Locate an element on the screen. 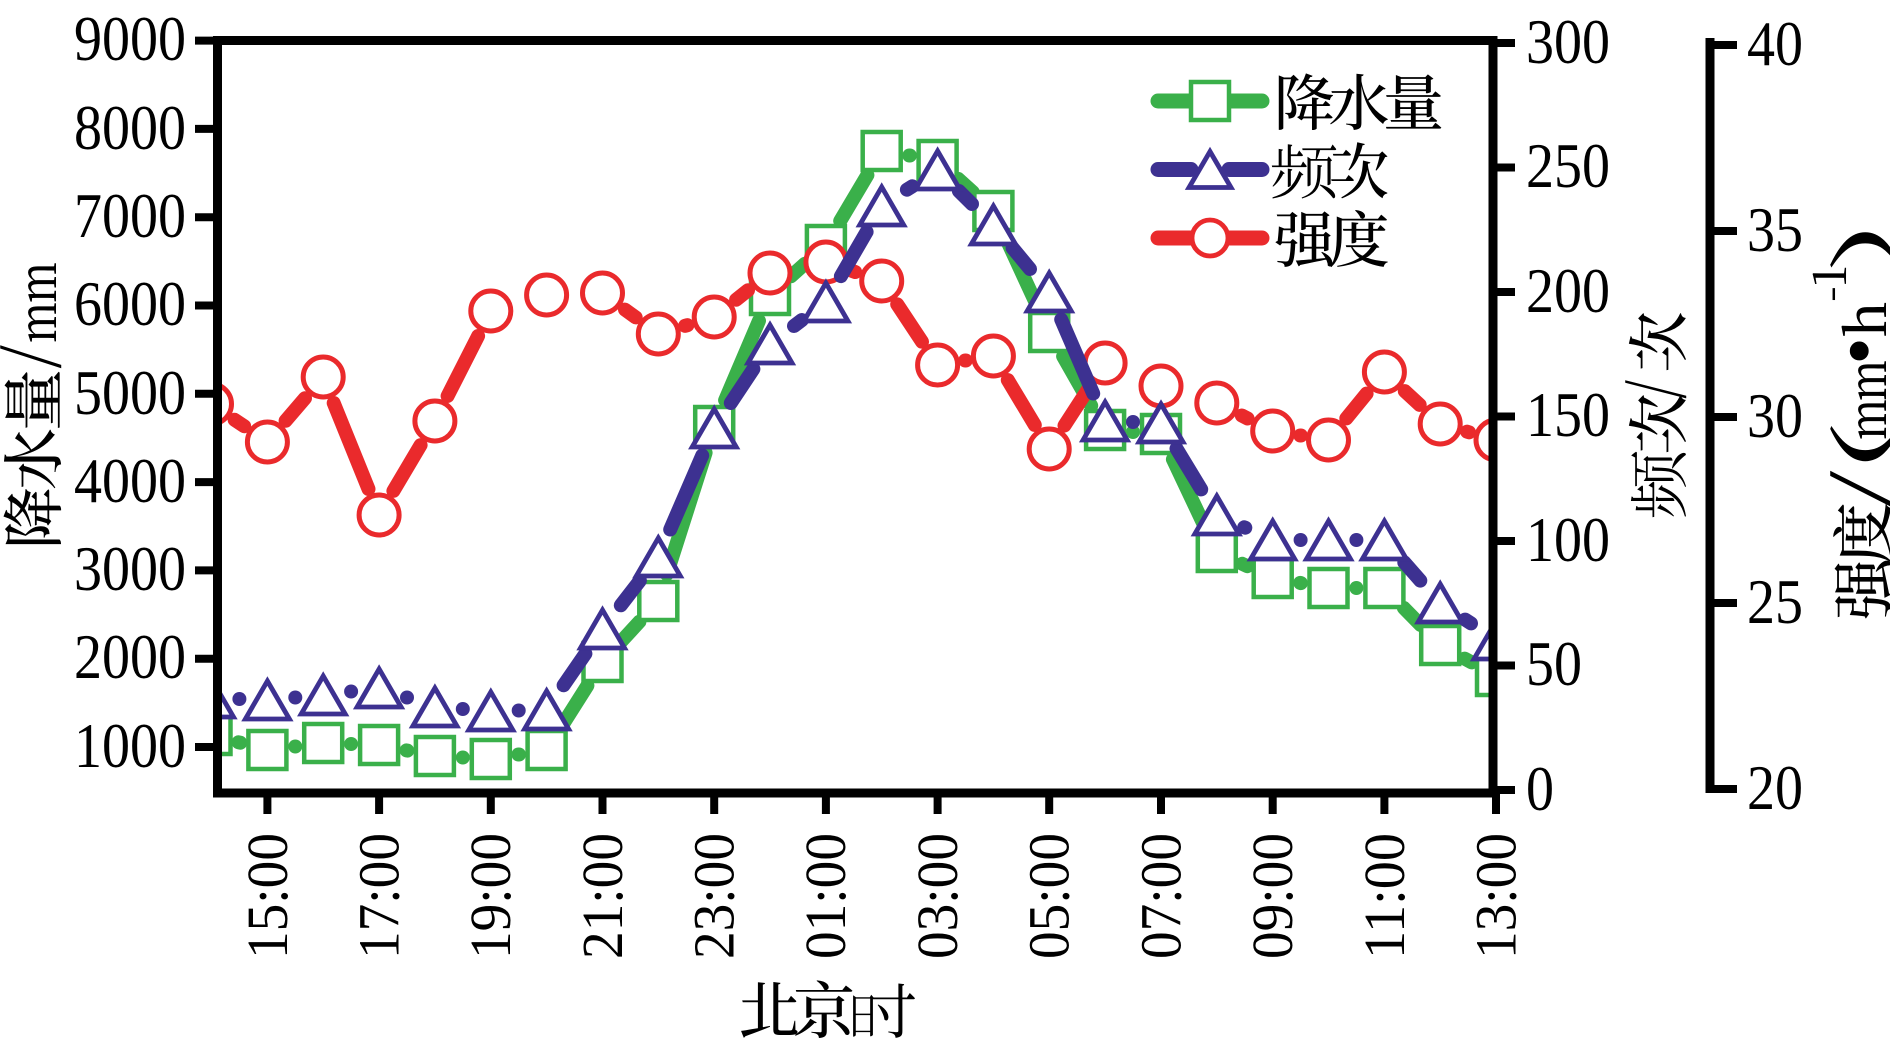 The image size is (1890, 1047). svg-text: 07:00 is located at coordinates (1160, 896).